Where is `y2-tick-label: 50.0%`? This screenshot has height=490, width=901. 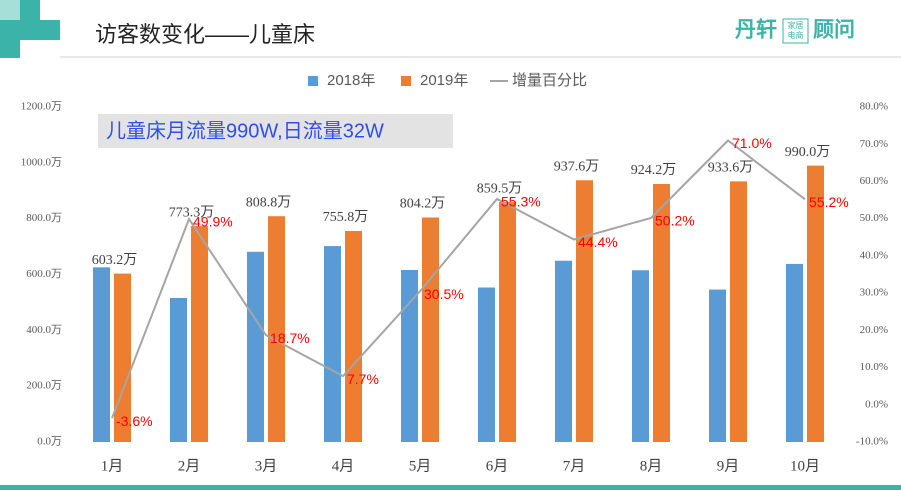 y2-tick-label: 50.0% is located at coordinates (874, 218).